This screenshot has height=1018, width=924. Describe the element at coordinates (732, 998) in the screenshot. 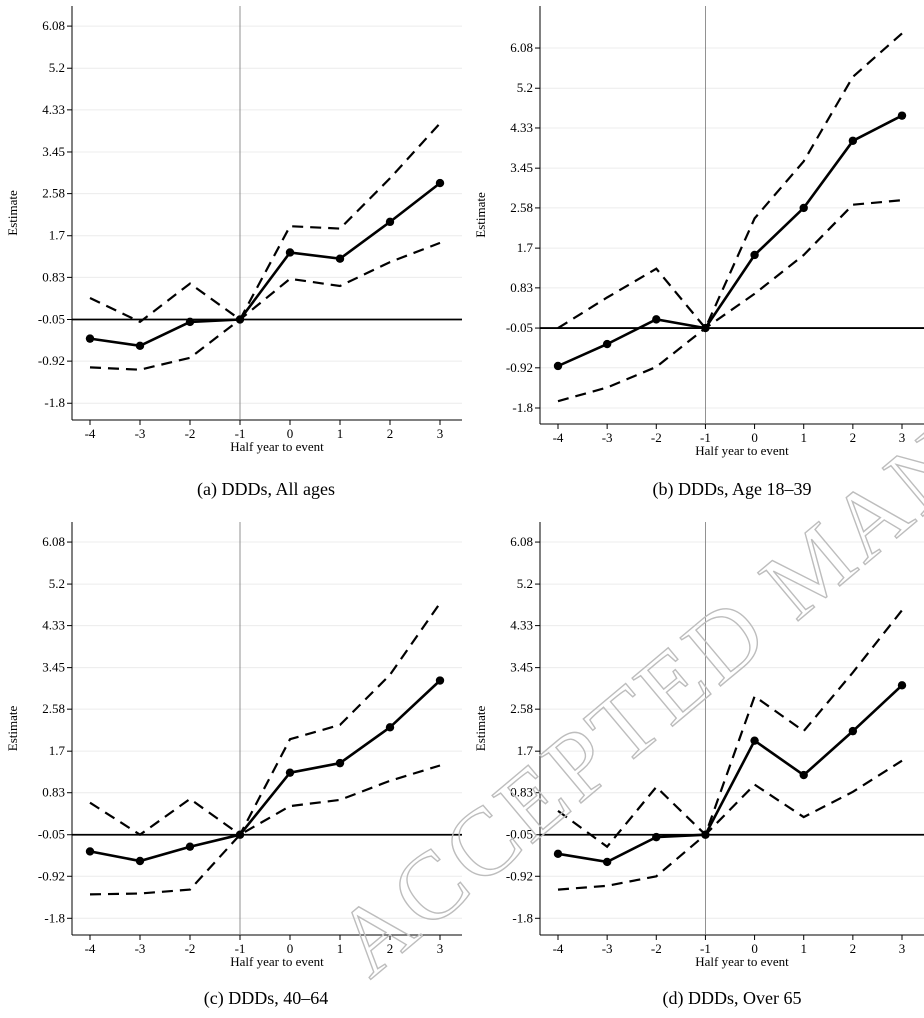

I see `panel-caption: (d) DDDs, Over 65` at that location.